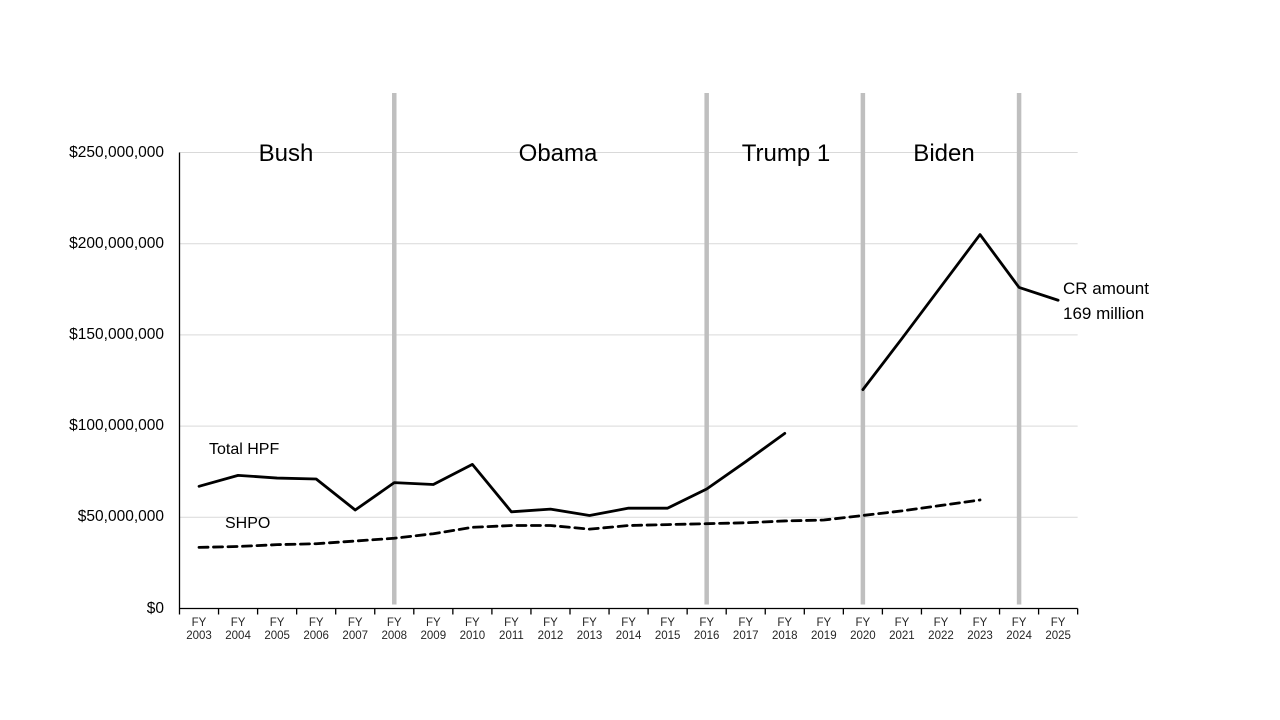  Describe the element at coordinates (941, 629) in the screenshot. I see `x-axis-tick-label-fy2022: FY 2022` at that location.